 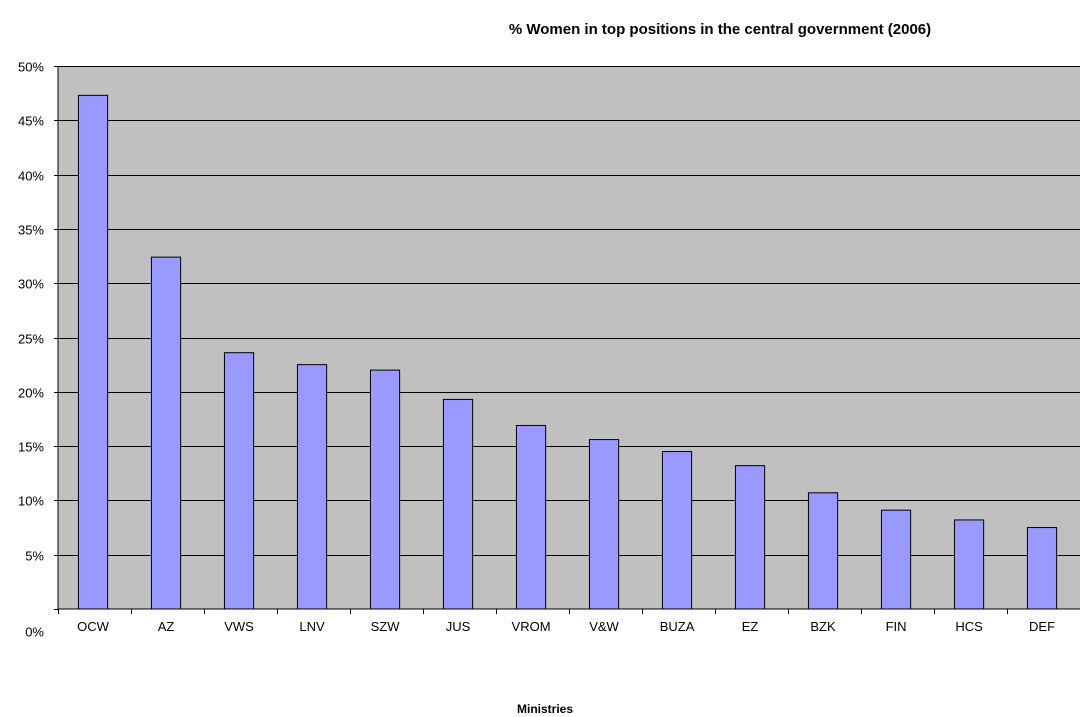 What do you see at coordinates (545, 709) in the screenshot?
I see `x-axis-title: Ministries` at bounding box center [545, 709].